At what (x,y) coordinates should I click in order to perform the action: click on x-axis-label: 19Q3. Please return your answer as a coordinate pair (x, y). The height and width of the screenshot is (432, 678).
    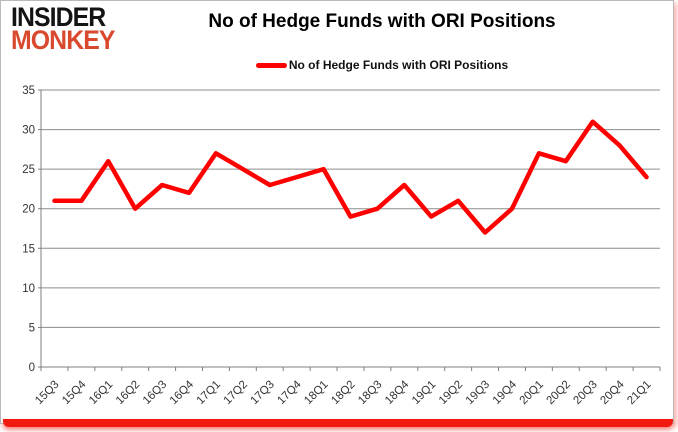
    Looking at the image, I should click on (478, 393).